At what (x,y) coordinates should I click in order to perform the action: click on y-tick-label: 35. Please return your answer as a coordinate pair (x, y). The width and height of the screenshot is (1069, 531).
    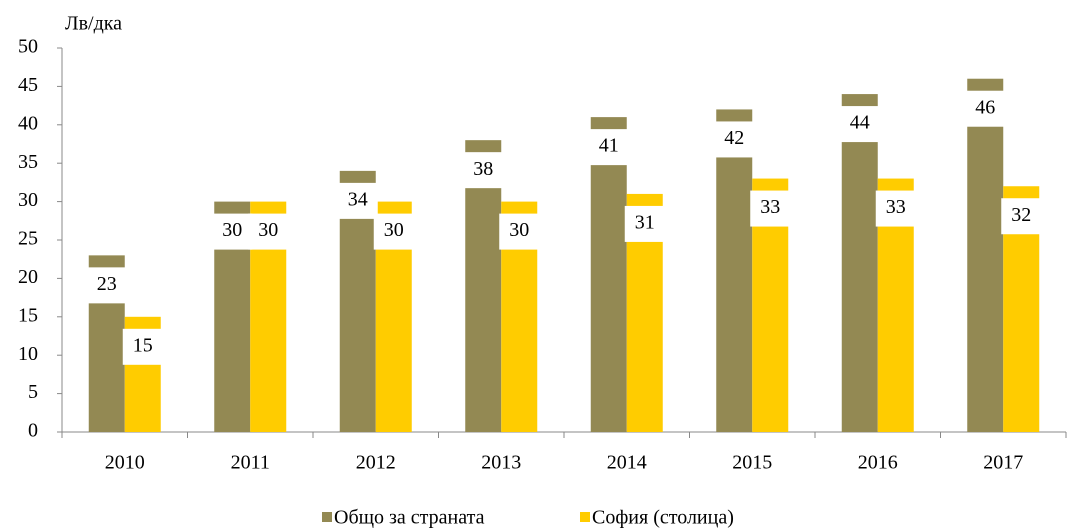
    Looking at the image, I should click on (28, 162).